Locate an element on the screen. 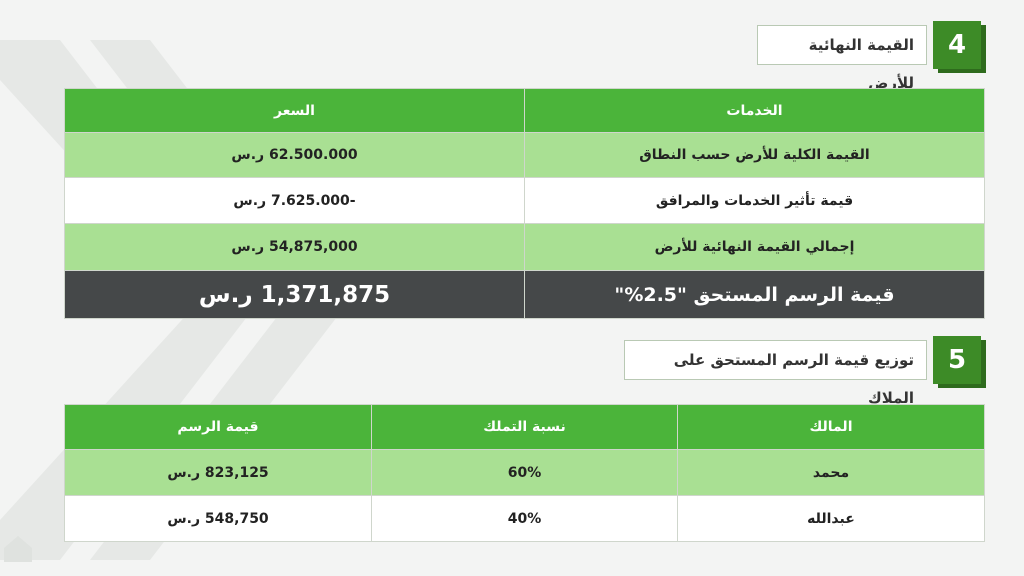  header-price: السعر is located at coordinates (294, 110).